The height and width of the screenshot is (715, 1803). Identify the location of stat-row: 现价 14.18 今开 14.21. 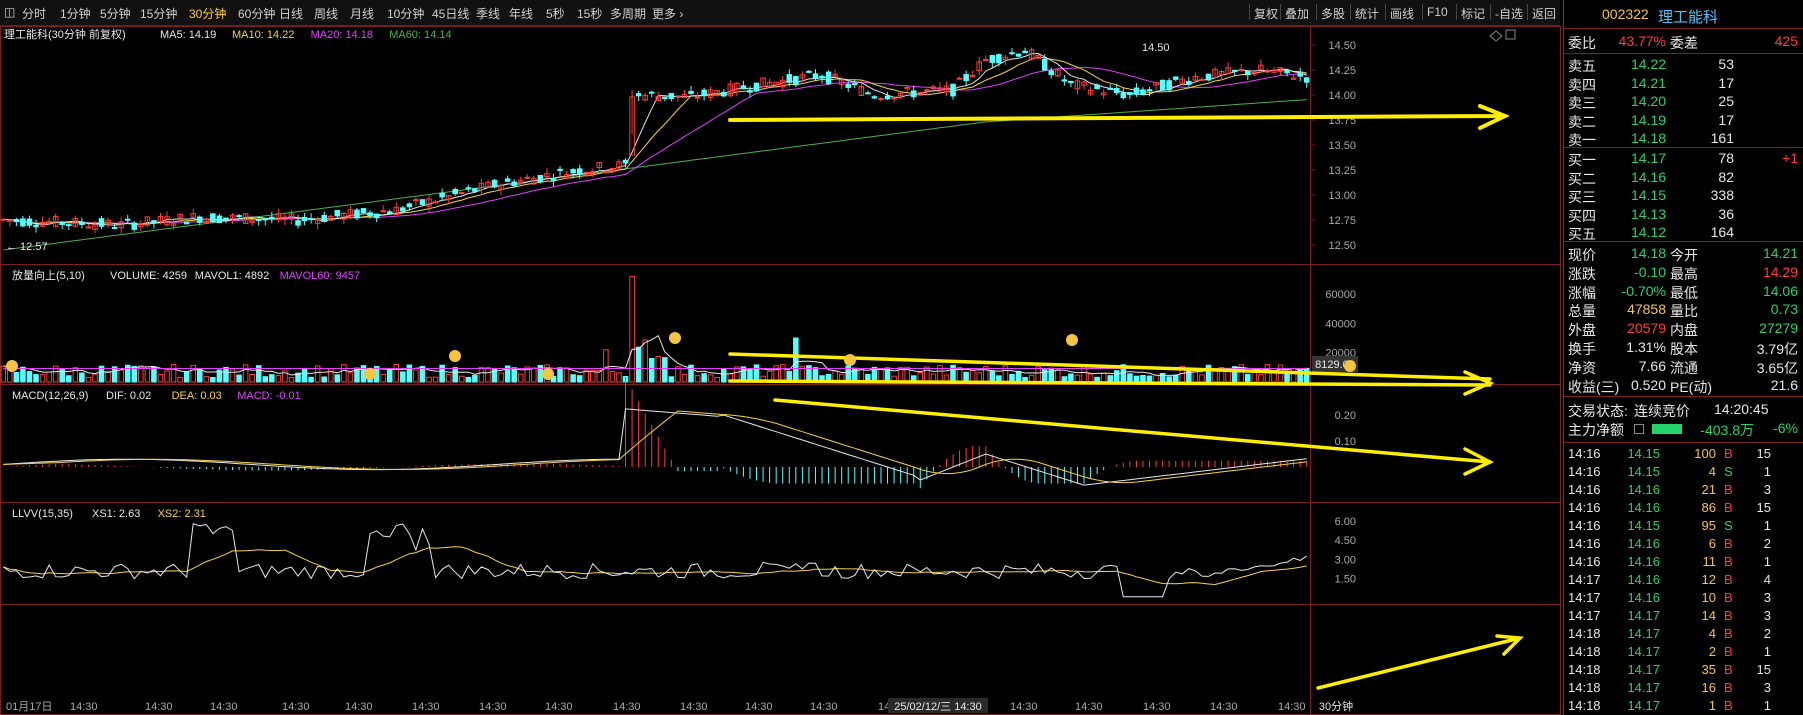
(1683, 254).